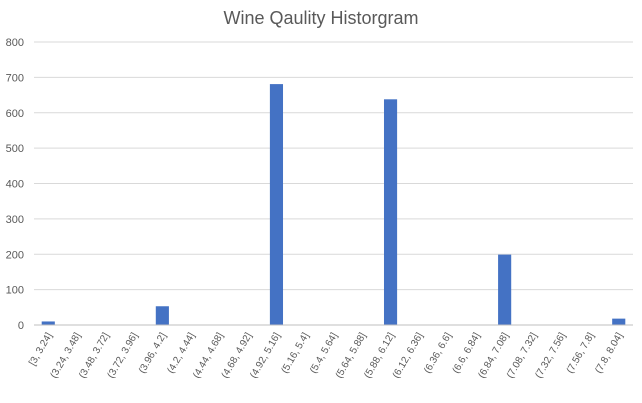 This screenshot has height=403, width=642. Describe the element at coordinates (581, 353) in the screenshot. I see `x-tick-label: (7.56, 7.8]` at that location.